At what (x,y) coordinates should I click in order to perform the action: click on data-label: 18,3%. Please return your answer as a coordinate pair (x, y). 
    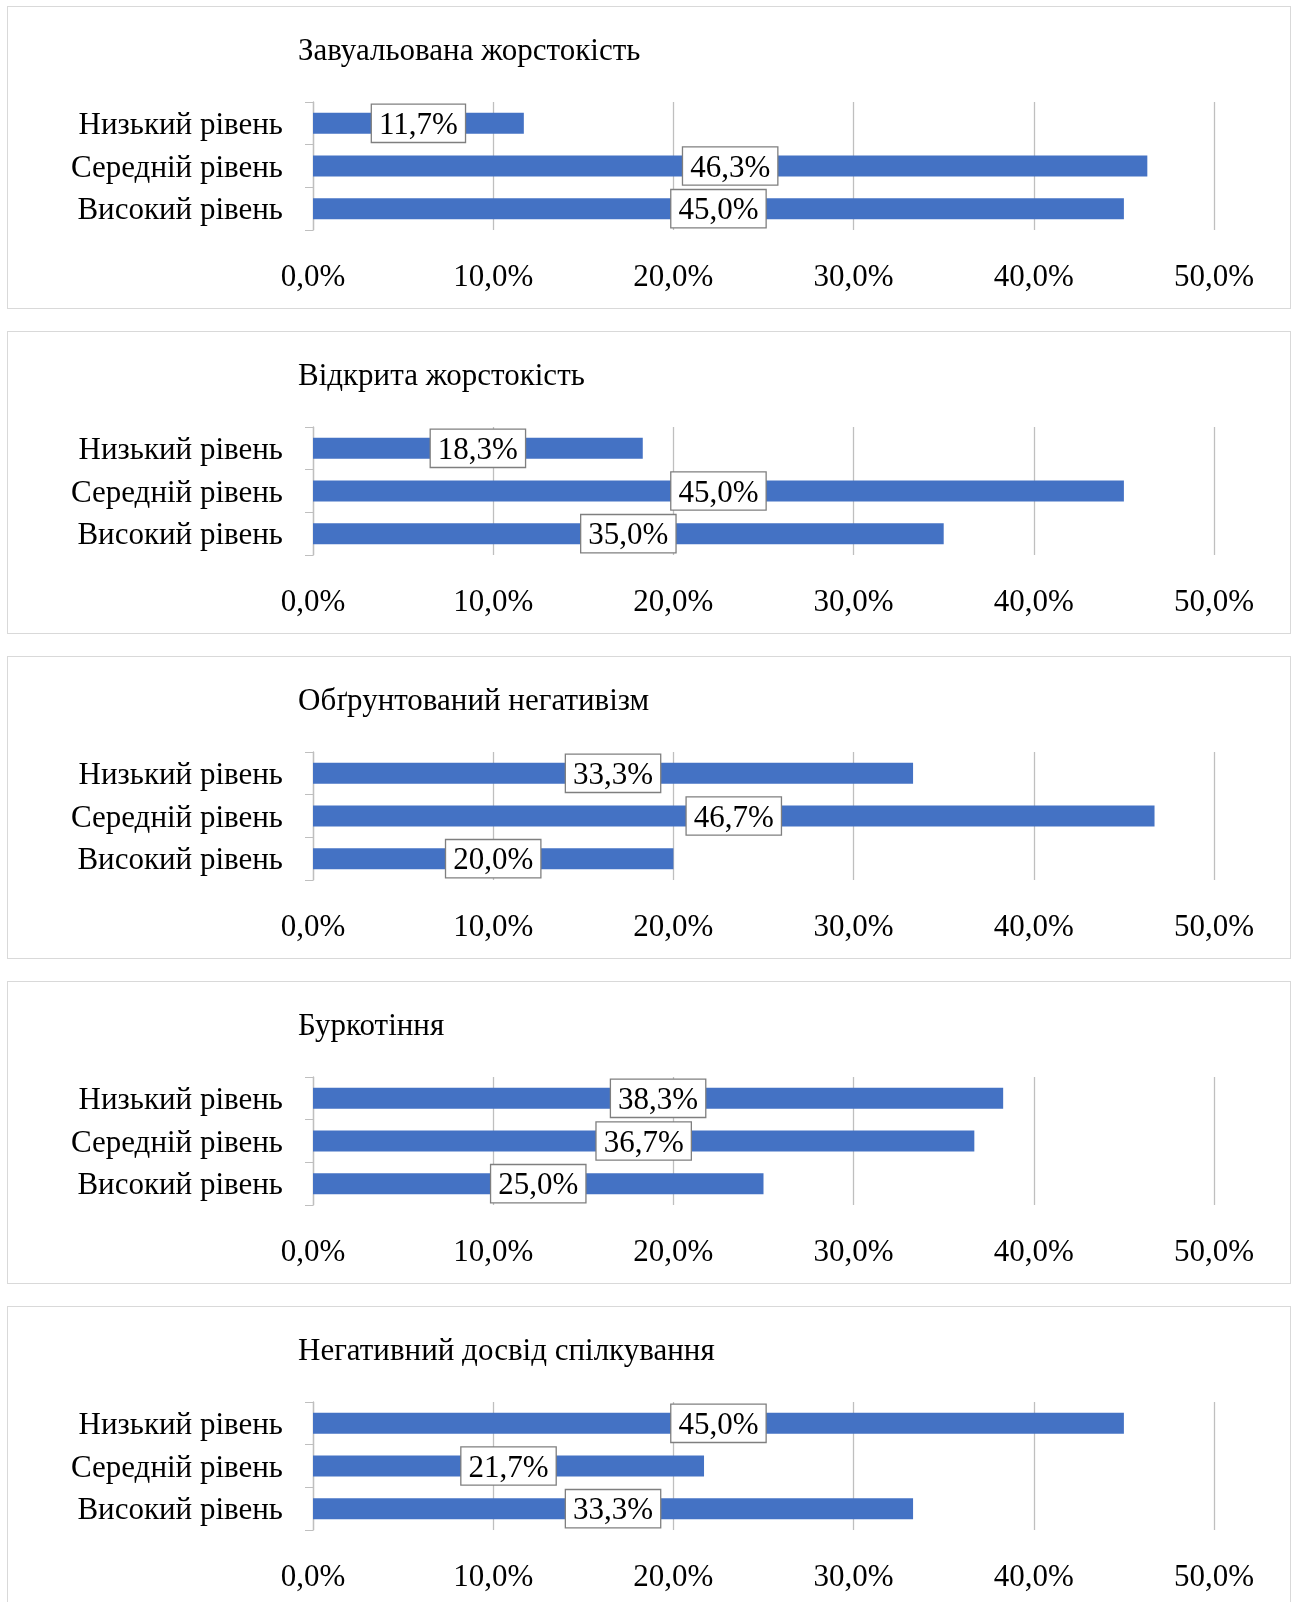
    Looking at the image, I should click on (477, 448).